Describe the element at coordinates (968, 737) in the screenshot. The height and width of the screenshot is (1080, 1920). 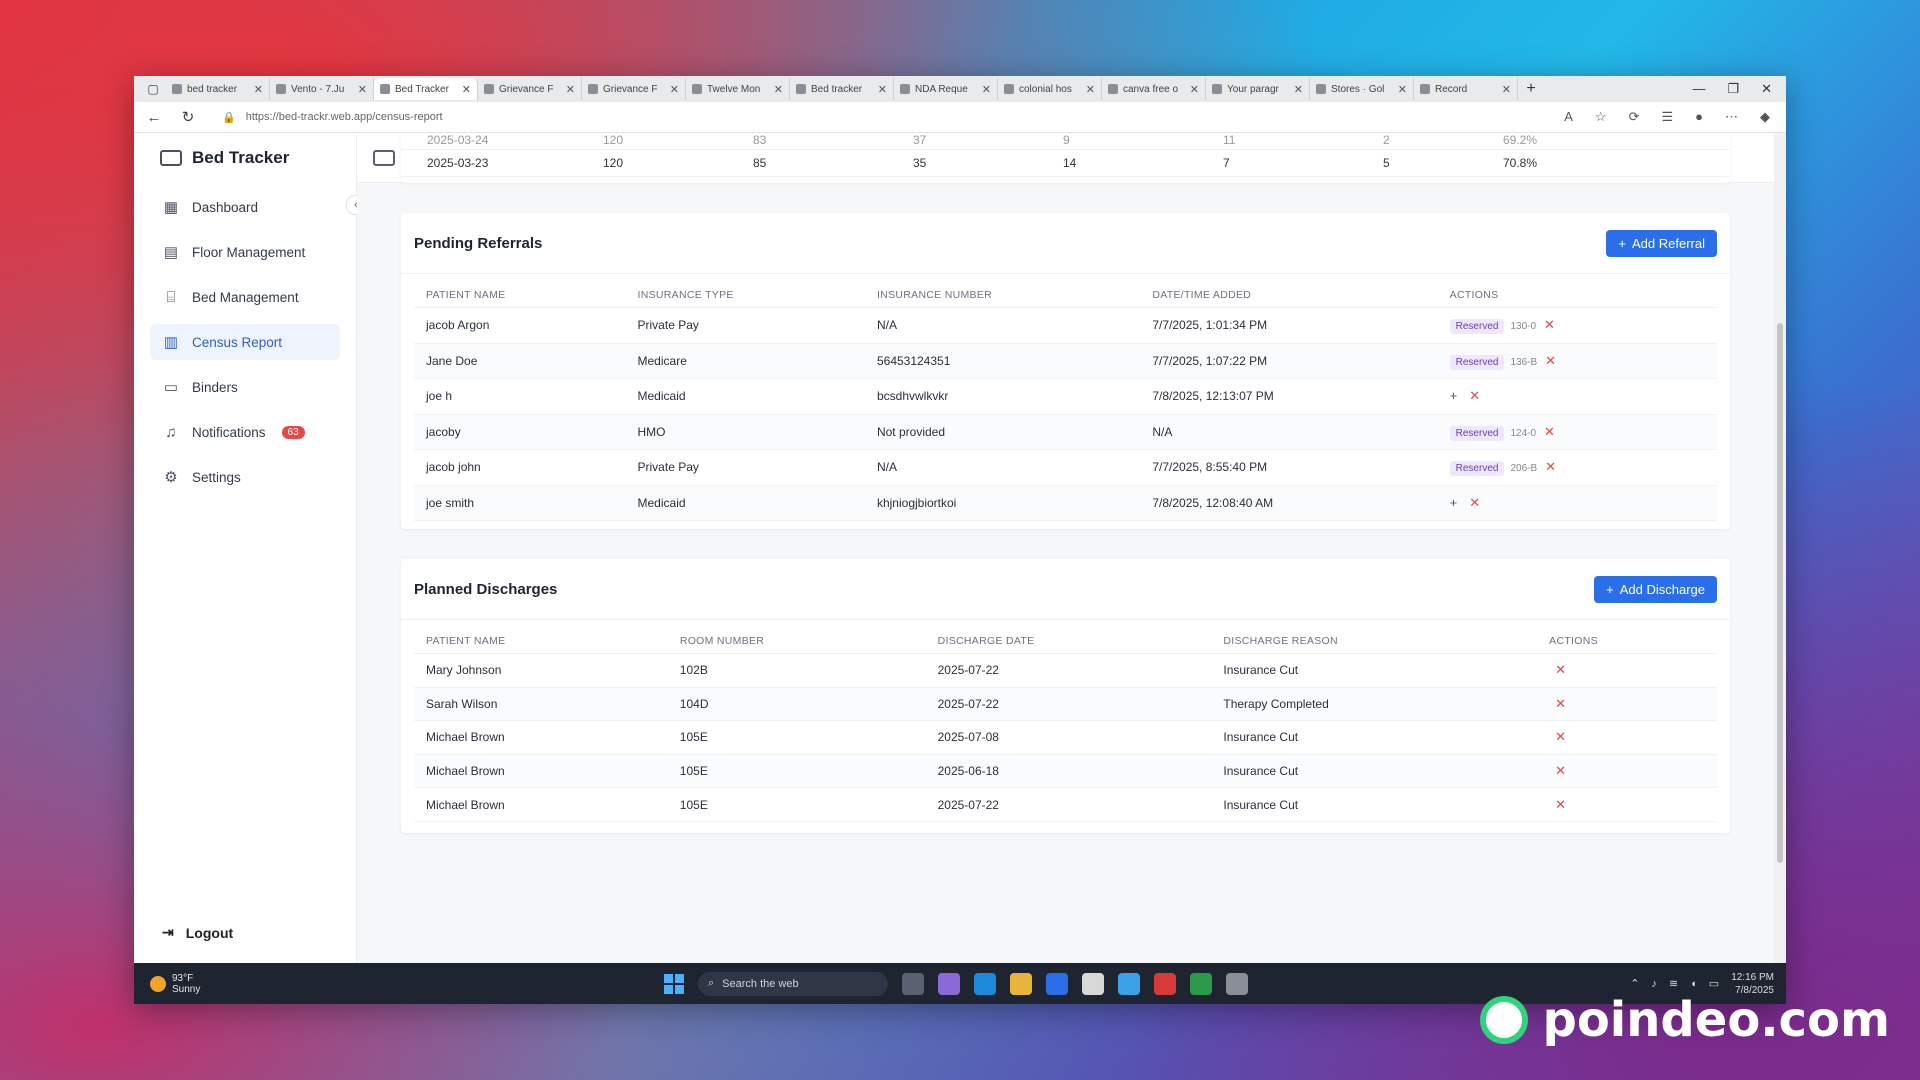
I see `discharge-date: 2025-07-08` at that location.